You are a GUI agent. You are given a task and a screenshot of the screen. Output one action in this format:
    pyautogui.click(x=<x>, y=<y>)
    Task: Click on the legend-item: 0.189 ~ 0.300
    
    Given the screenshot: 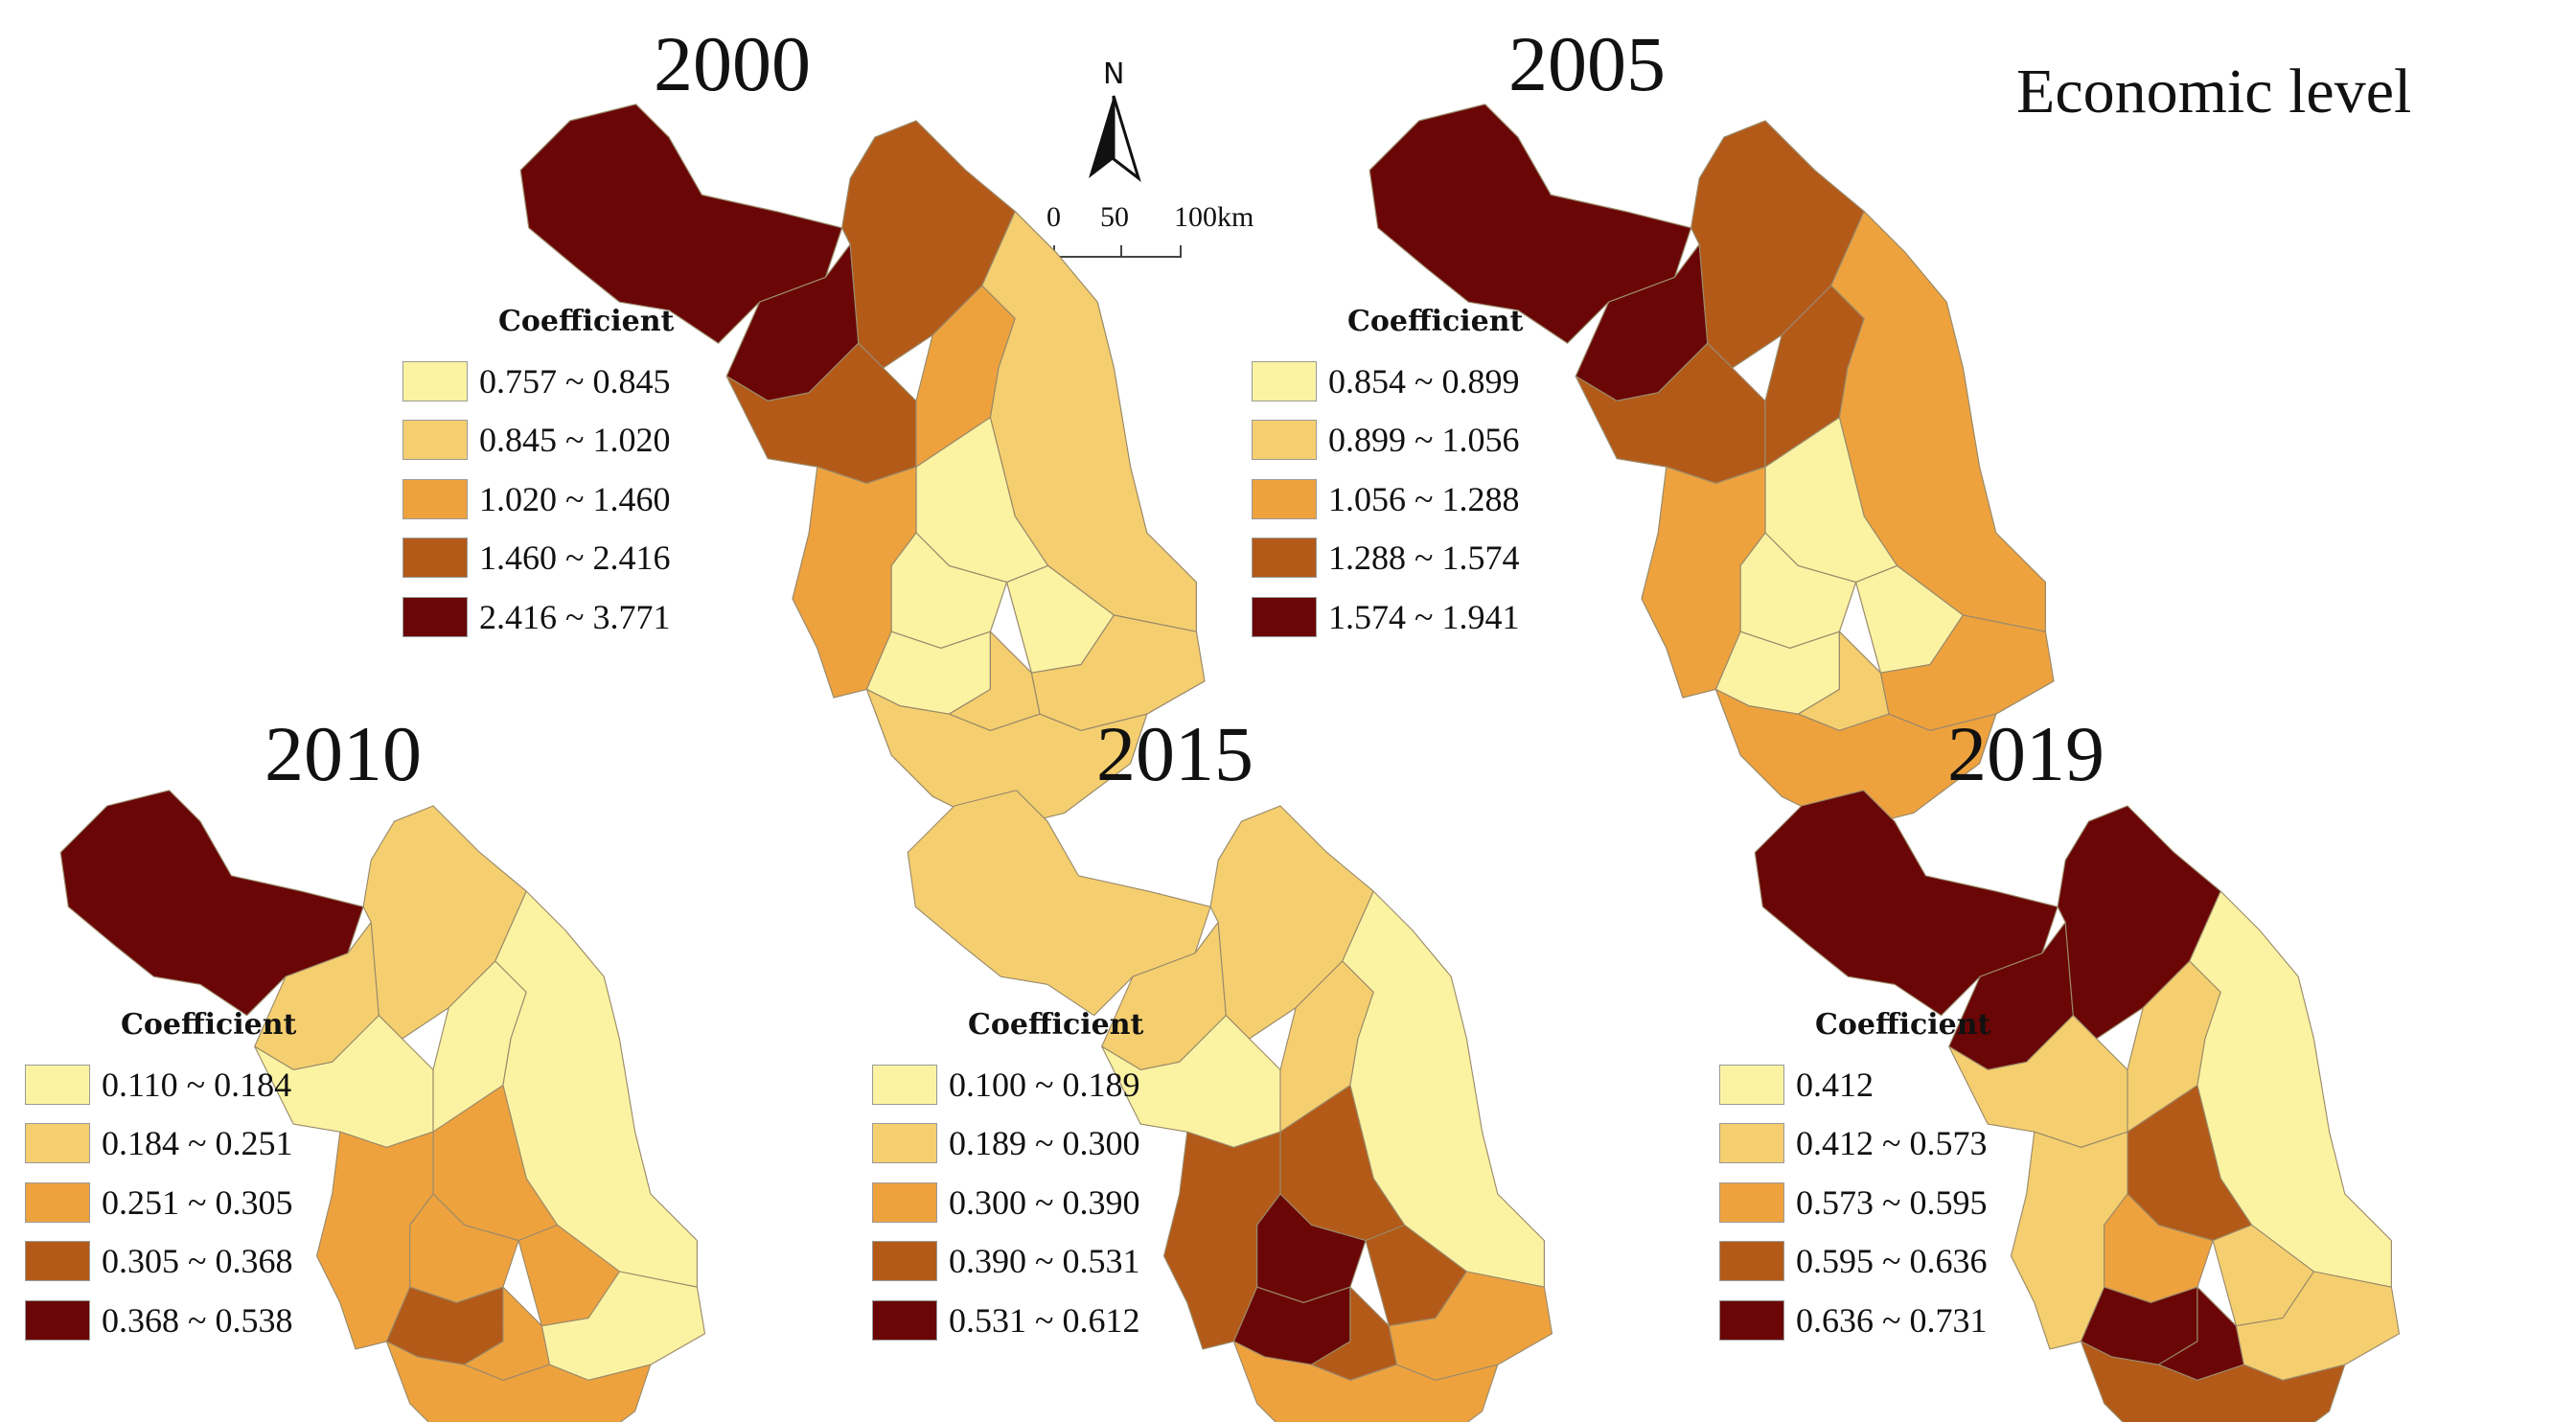 What is the action you would take?
    pyautogui.click(x=1008, y=1144)
    